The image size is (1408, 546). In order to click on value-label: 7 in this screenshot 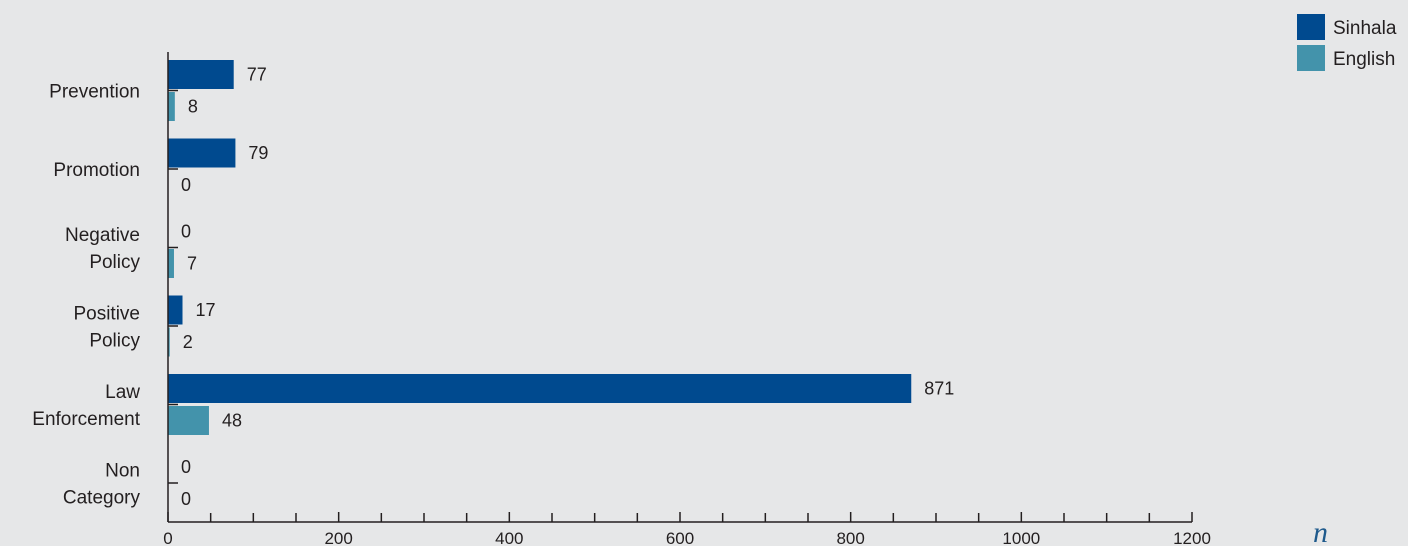, I will do `click(192, 264)`.